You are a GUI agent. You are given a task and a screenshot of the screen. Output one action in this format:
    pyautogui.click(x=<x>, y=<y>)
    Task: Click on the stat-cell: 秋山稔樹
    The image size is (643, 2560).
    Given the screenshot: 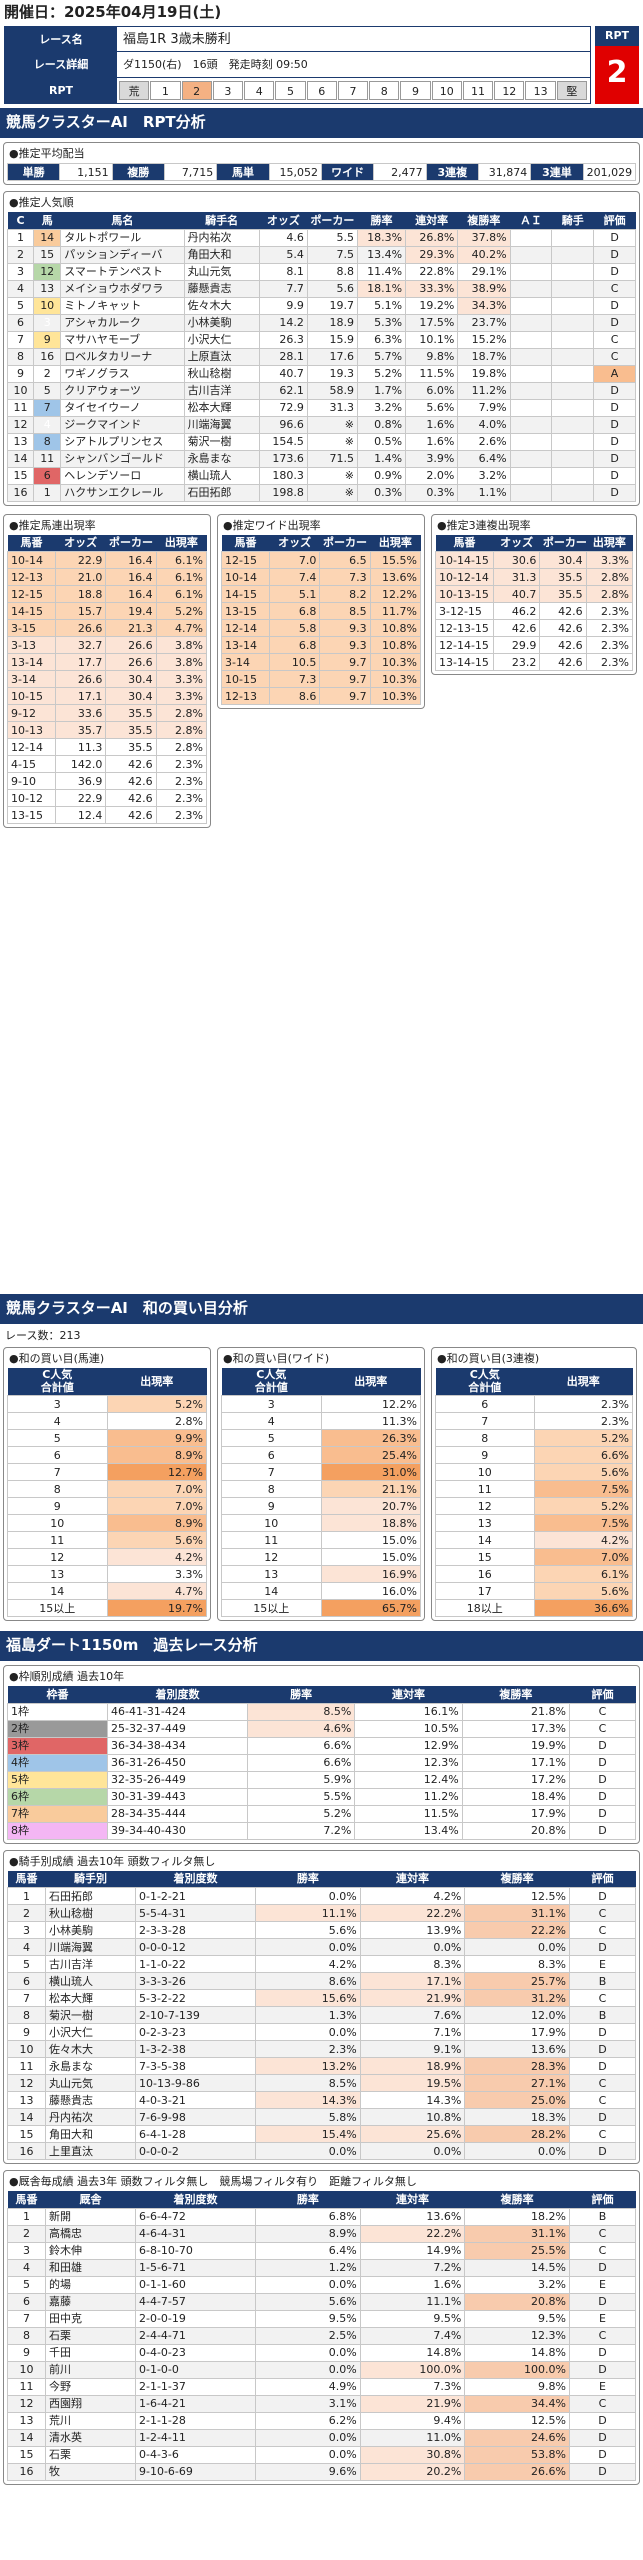 What is the action you would take?
    pyautogui.click(x=90, y=1913)
    